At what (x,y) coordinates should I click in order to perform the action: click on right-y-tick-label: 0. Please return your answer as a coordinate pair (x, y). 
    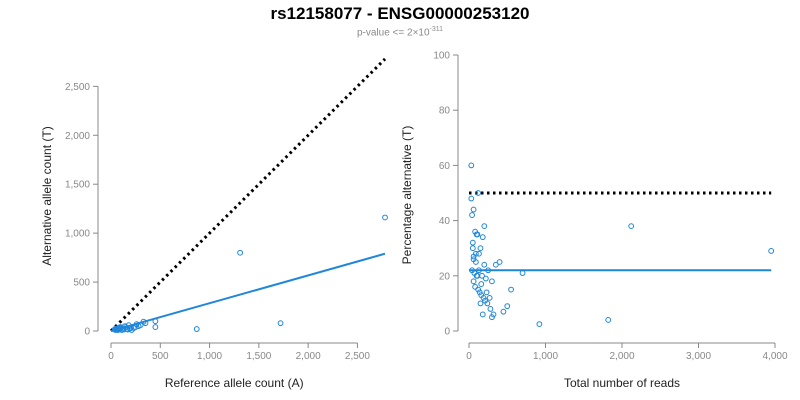
    Looking at the image, I should click on (447, 332).